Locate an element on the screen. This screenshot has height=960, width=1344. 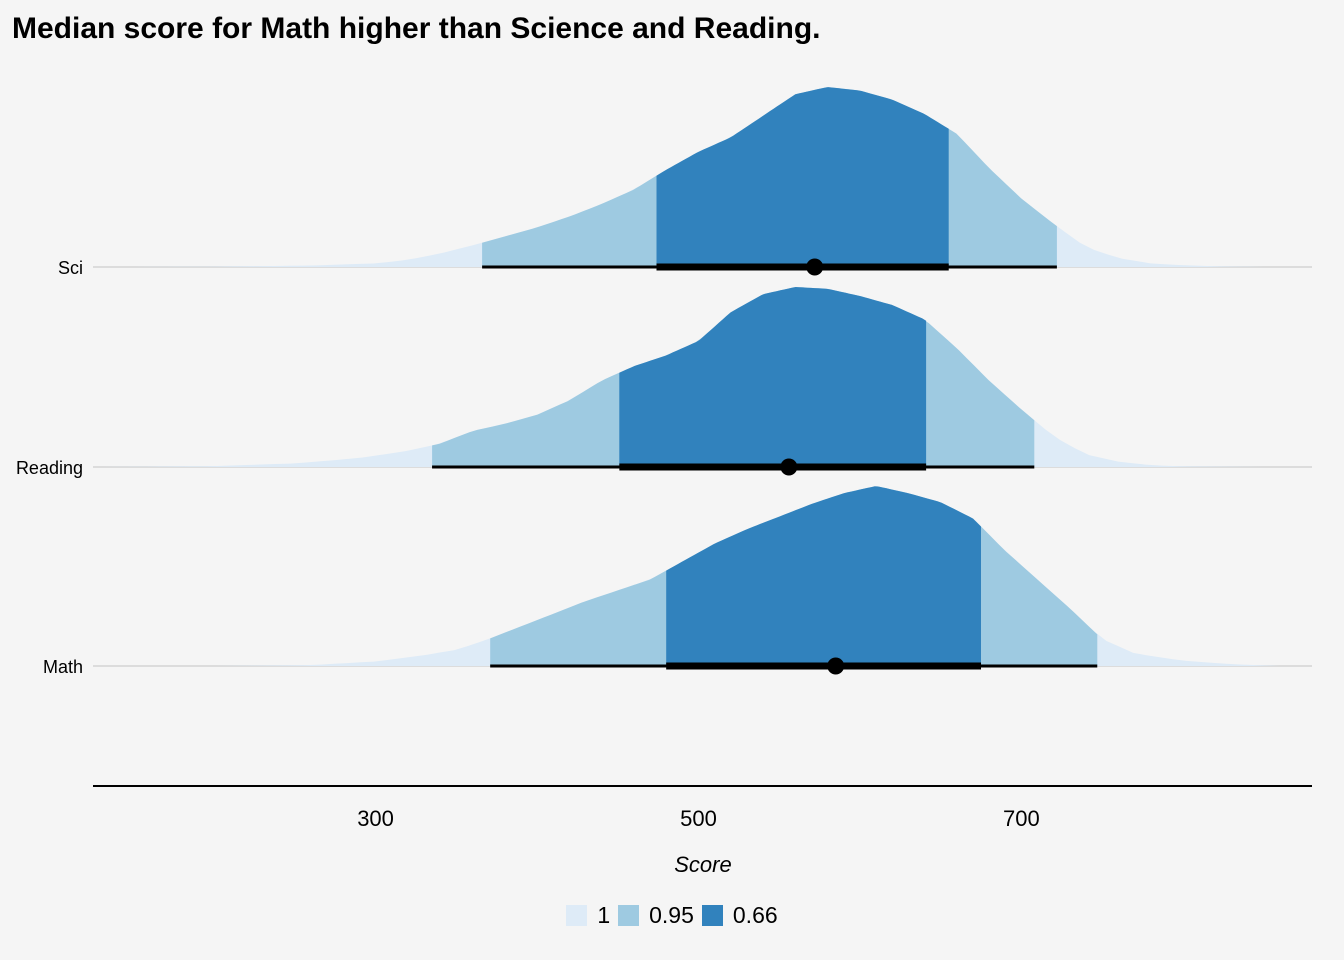
y-tick-label-math: Math is located at coordinates (63, 667).